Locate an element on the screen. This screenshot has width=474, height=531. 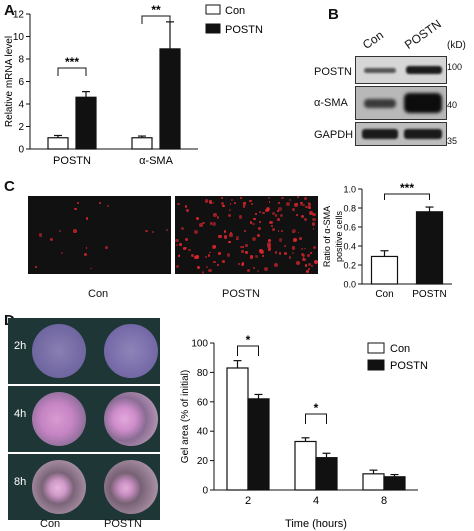
panel-c-significance-stars: *** is located at coordinates (407, 188).